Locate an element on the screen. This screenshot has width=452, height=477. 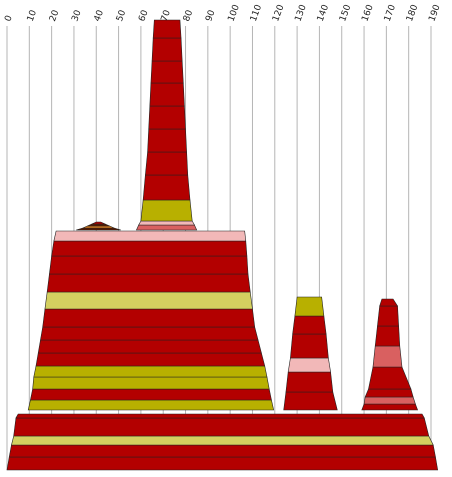
x-tick-label: 90 is located at coordinates (210, 16).